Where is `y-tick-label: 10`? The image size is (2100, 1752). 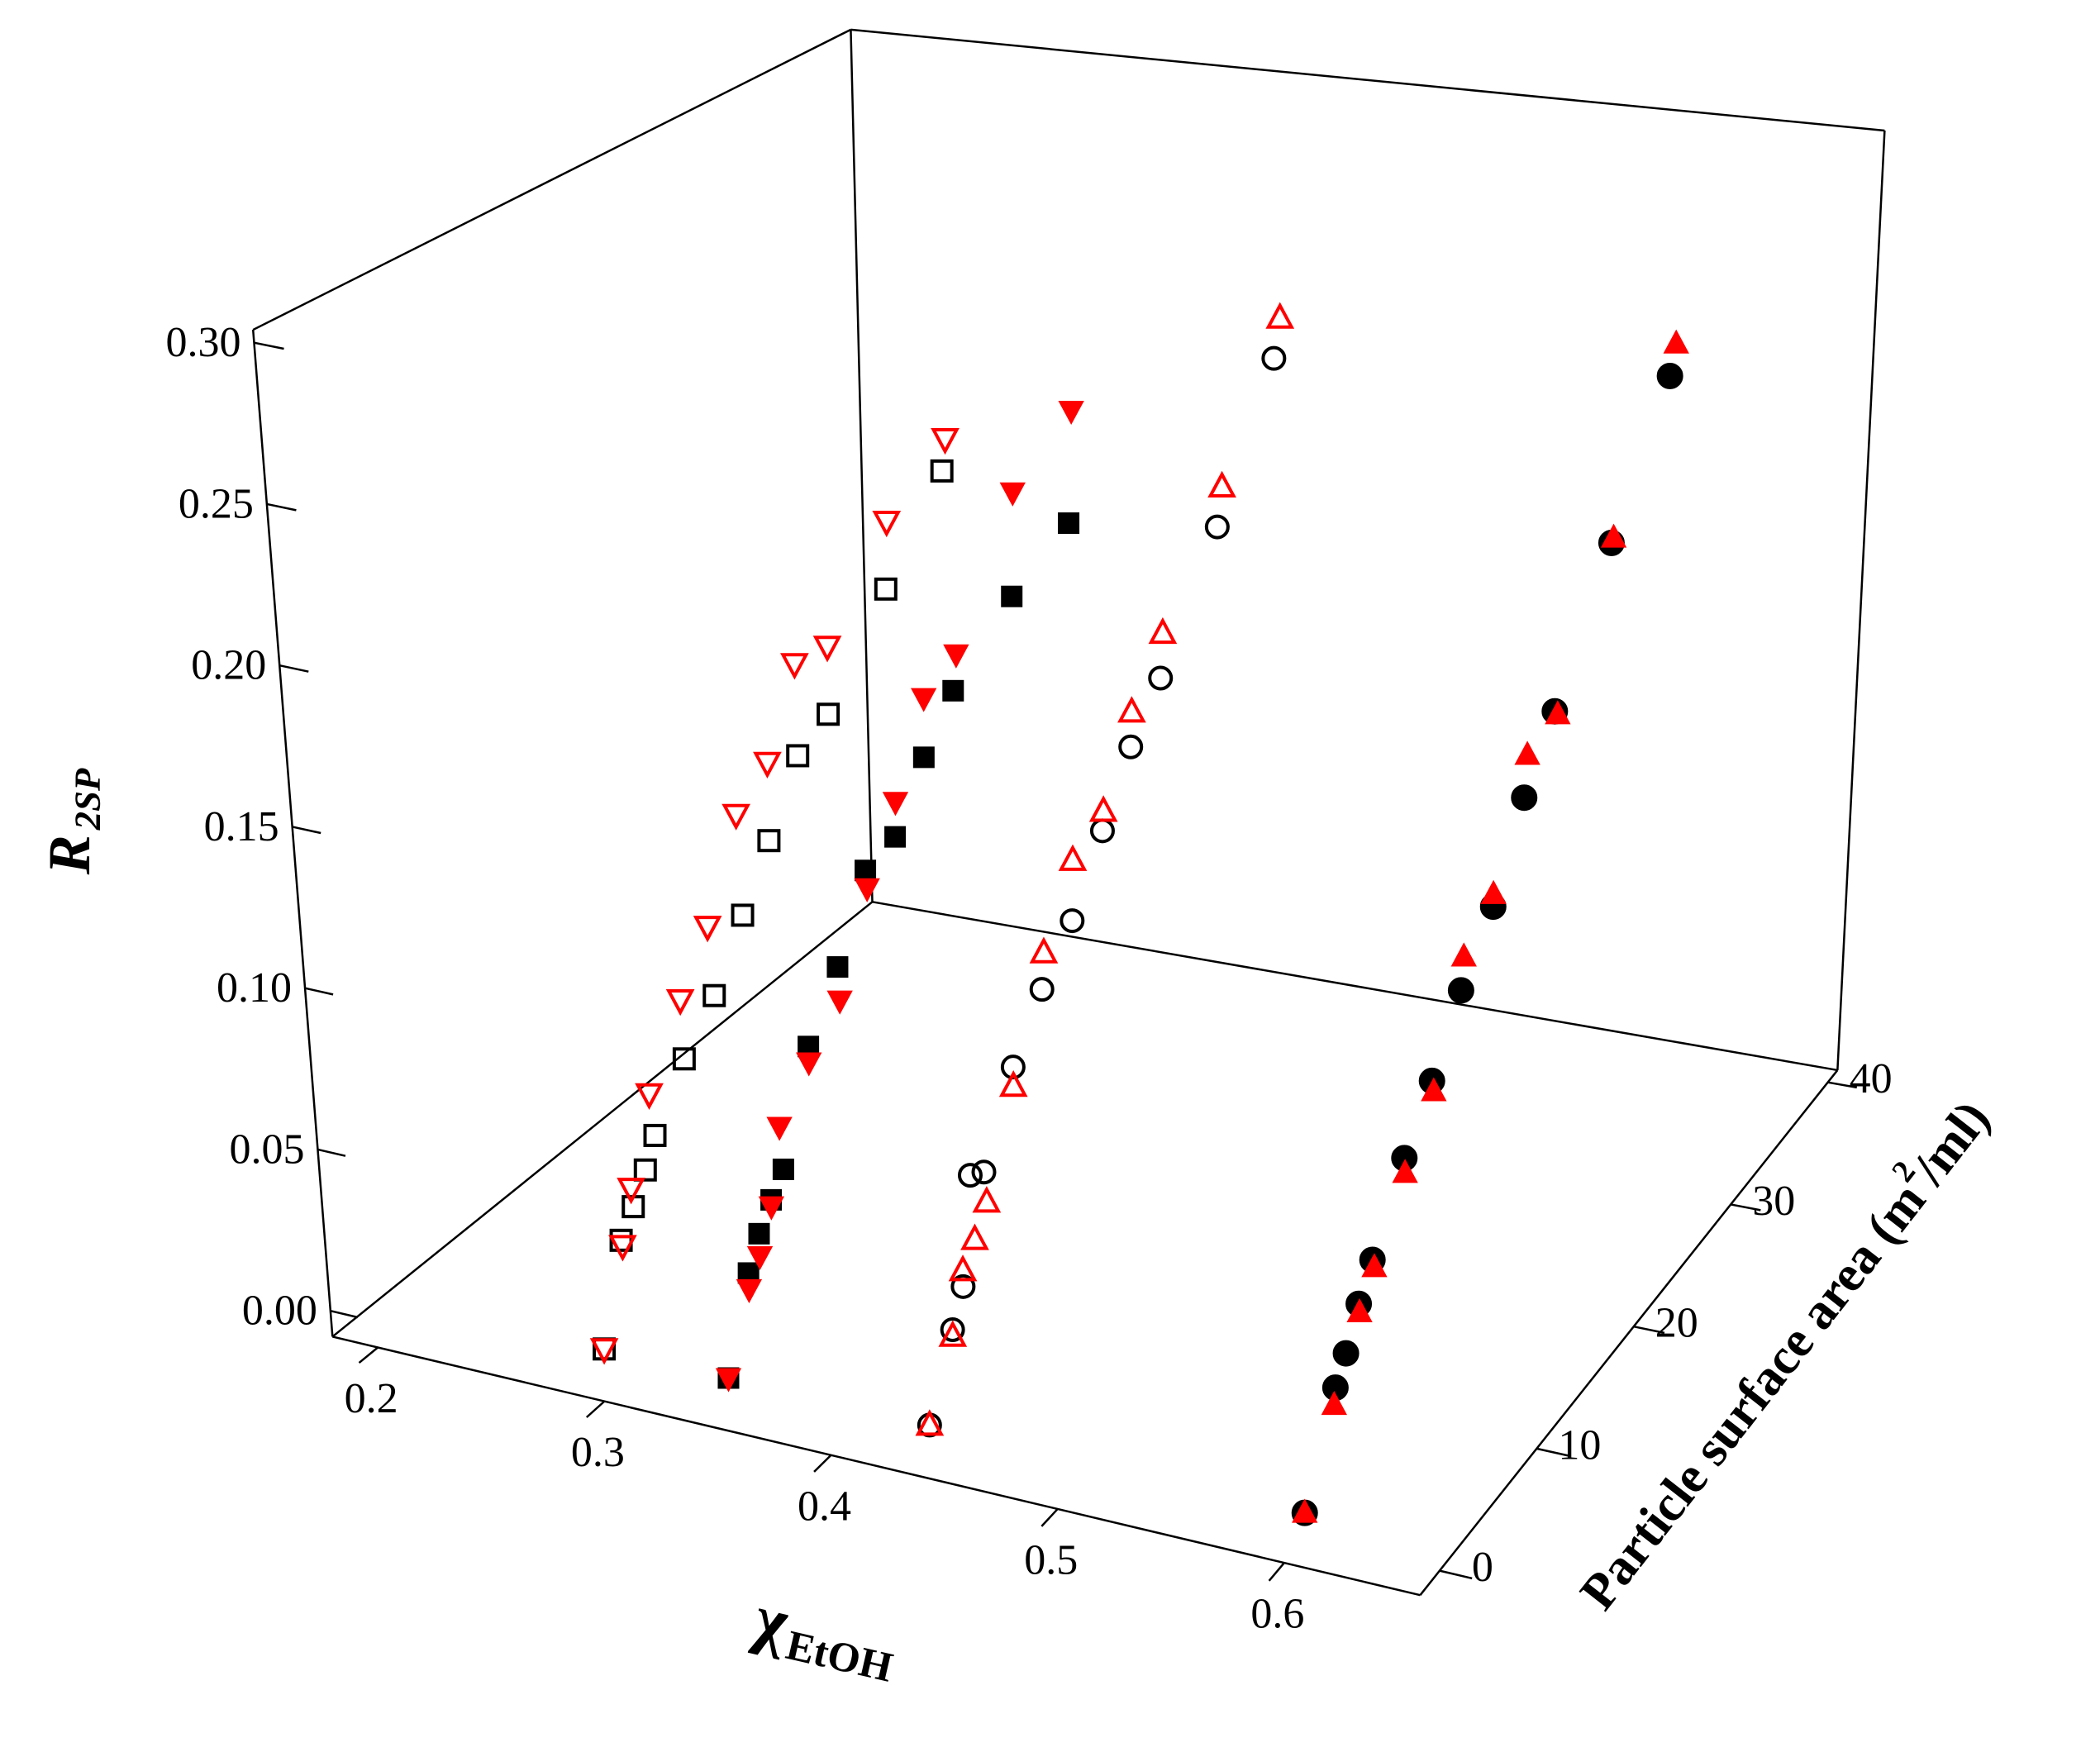
y-tick-label: 10 is located at coordinates (1579, 1445).